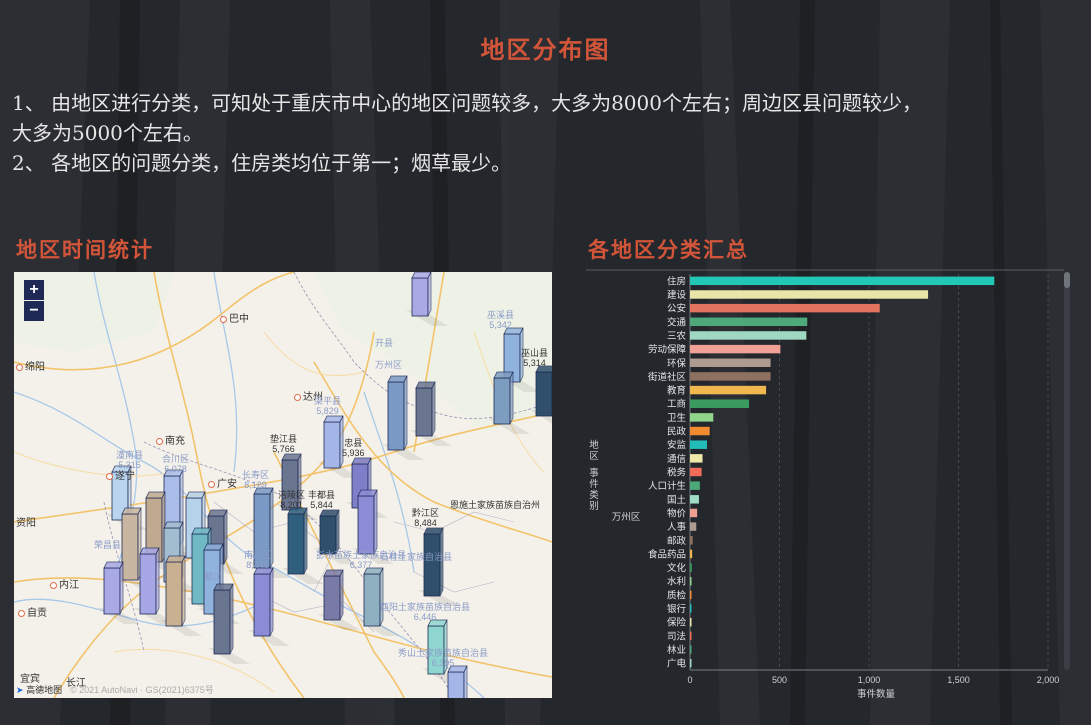  Describe the element at coordinates (443, 658) in the screenshot. I see `district-label: 秀山土家族苗族自治县 6,395` at that location.